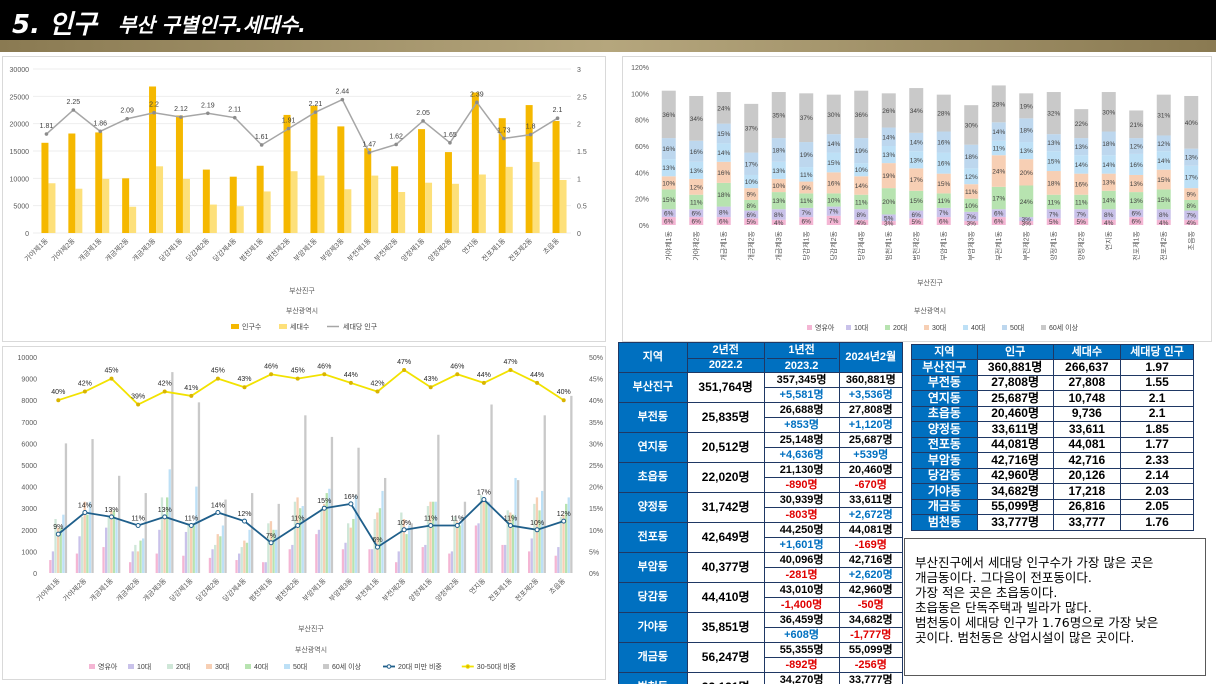 This screenshot has height=684, width=1216. Describe the element at coordinates (192, 518) in the screenshot. I see `under20-data-label: 11%` at that location.